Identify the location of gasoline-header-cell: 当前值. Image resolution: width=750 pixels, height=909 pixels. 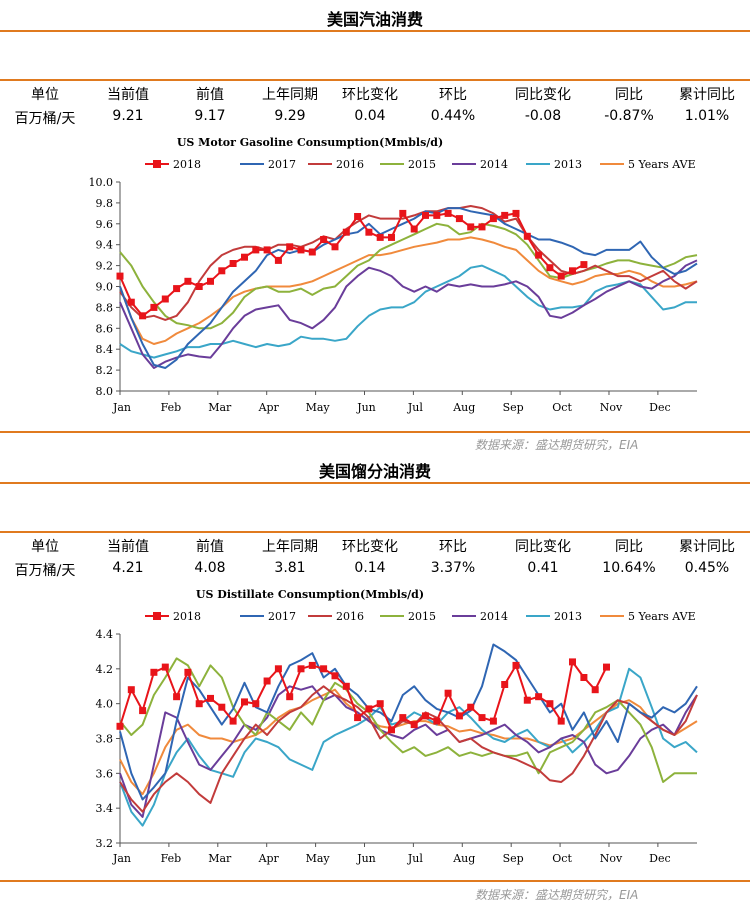
(128, 95).